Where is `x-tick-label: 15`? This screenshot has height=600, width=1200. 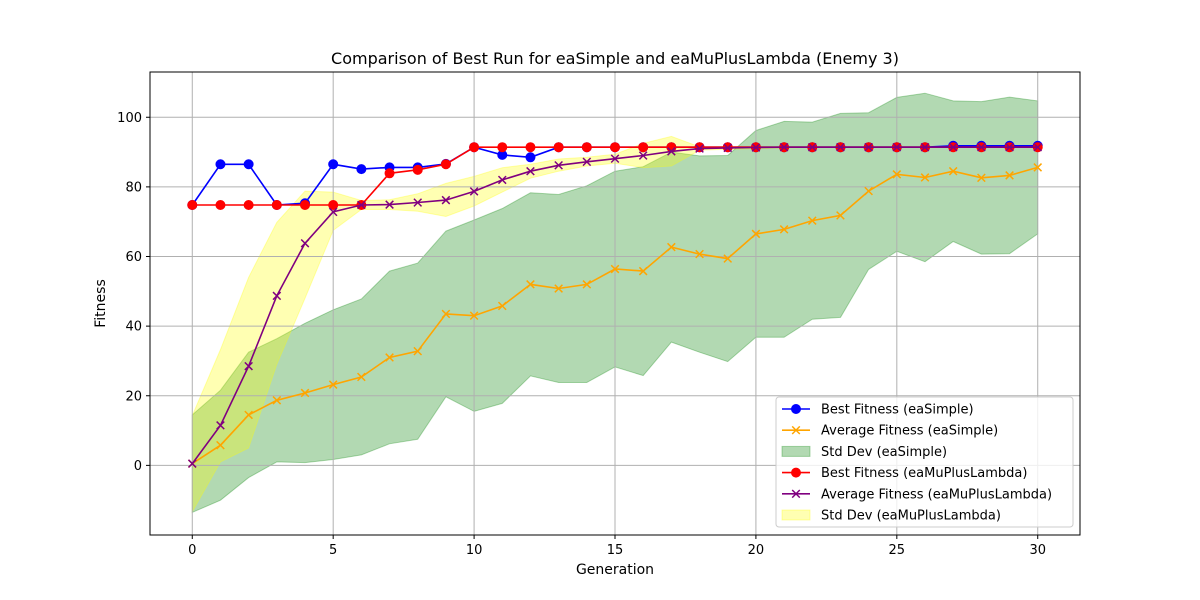 x-tick-label: 15 is located at coordinates (615, 550).